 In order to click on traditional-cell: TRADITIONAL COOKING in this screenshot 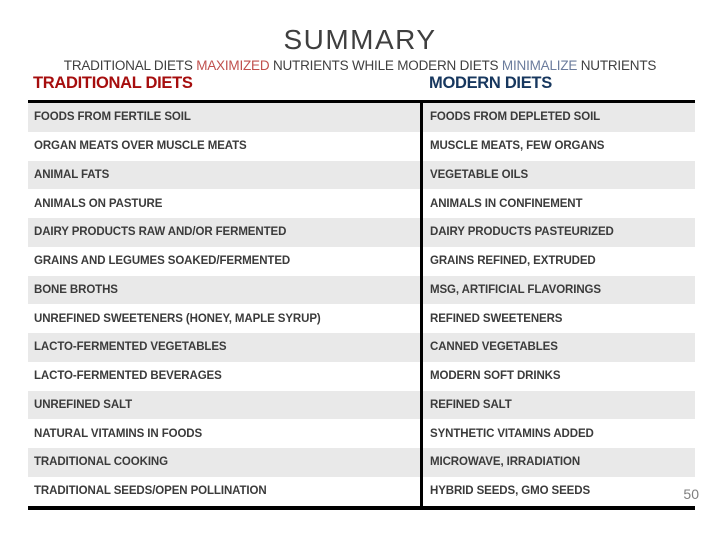, I will do `click(101, 462)`.